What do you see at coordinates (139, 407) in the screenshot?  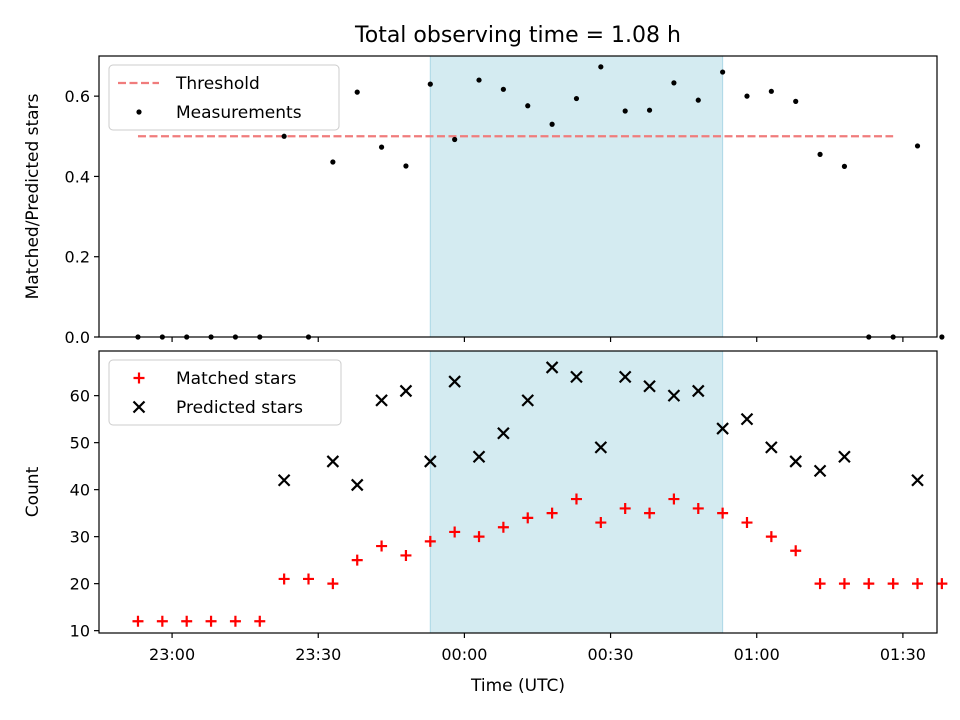 I see `legend-predicted-marker` at bounding box center [139, 407].